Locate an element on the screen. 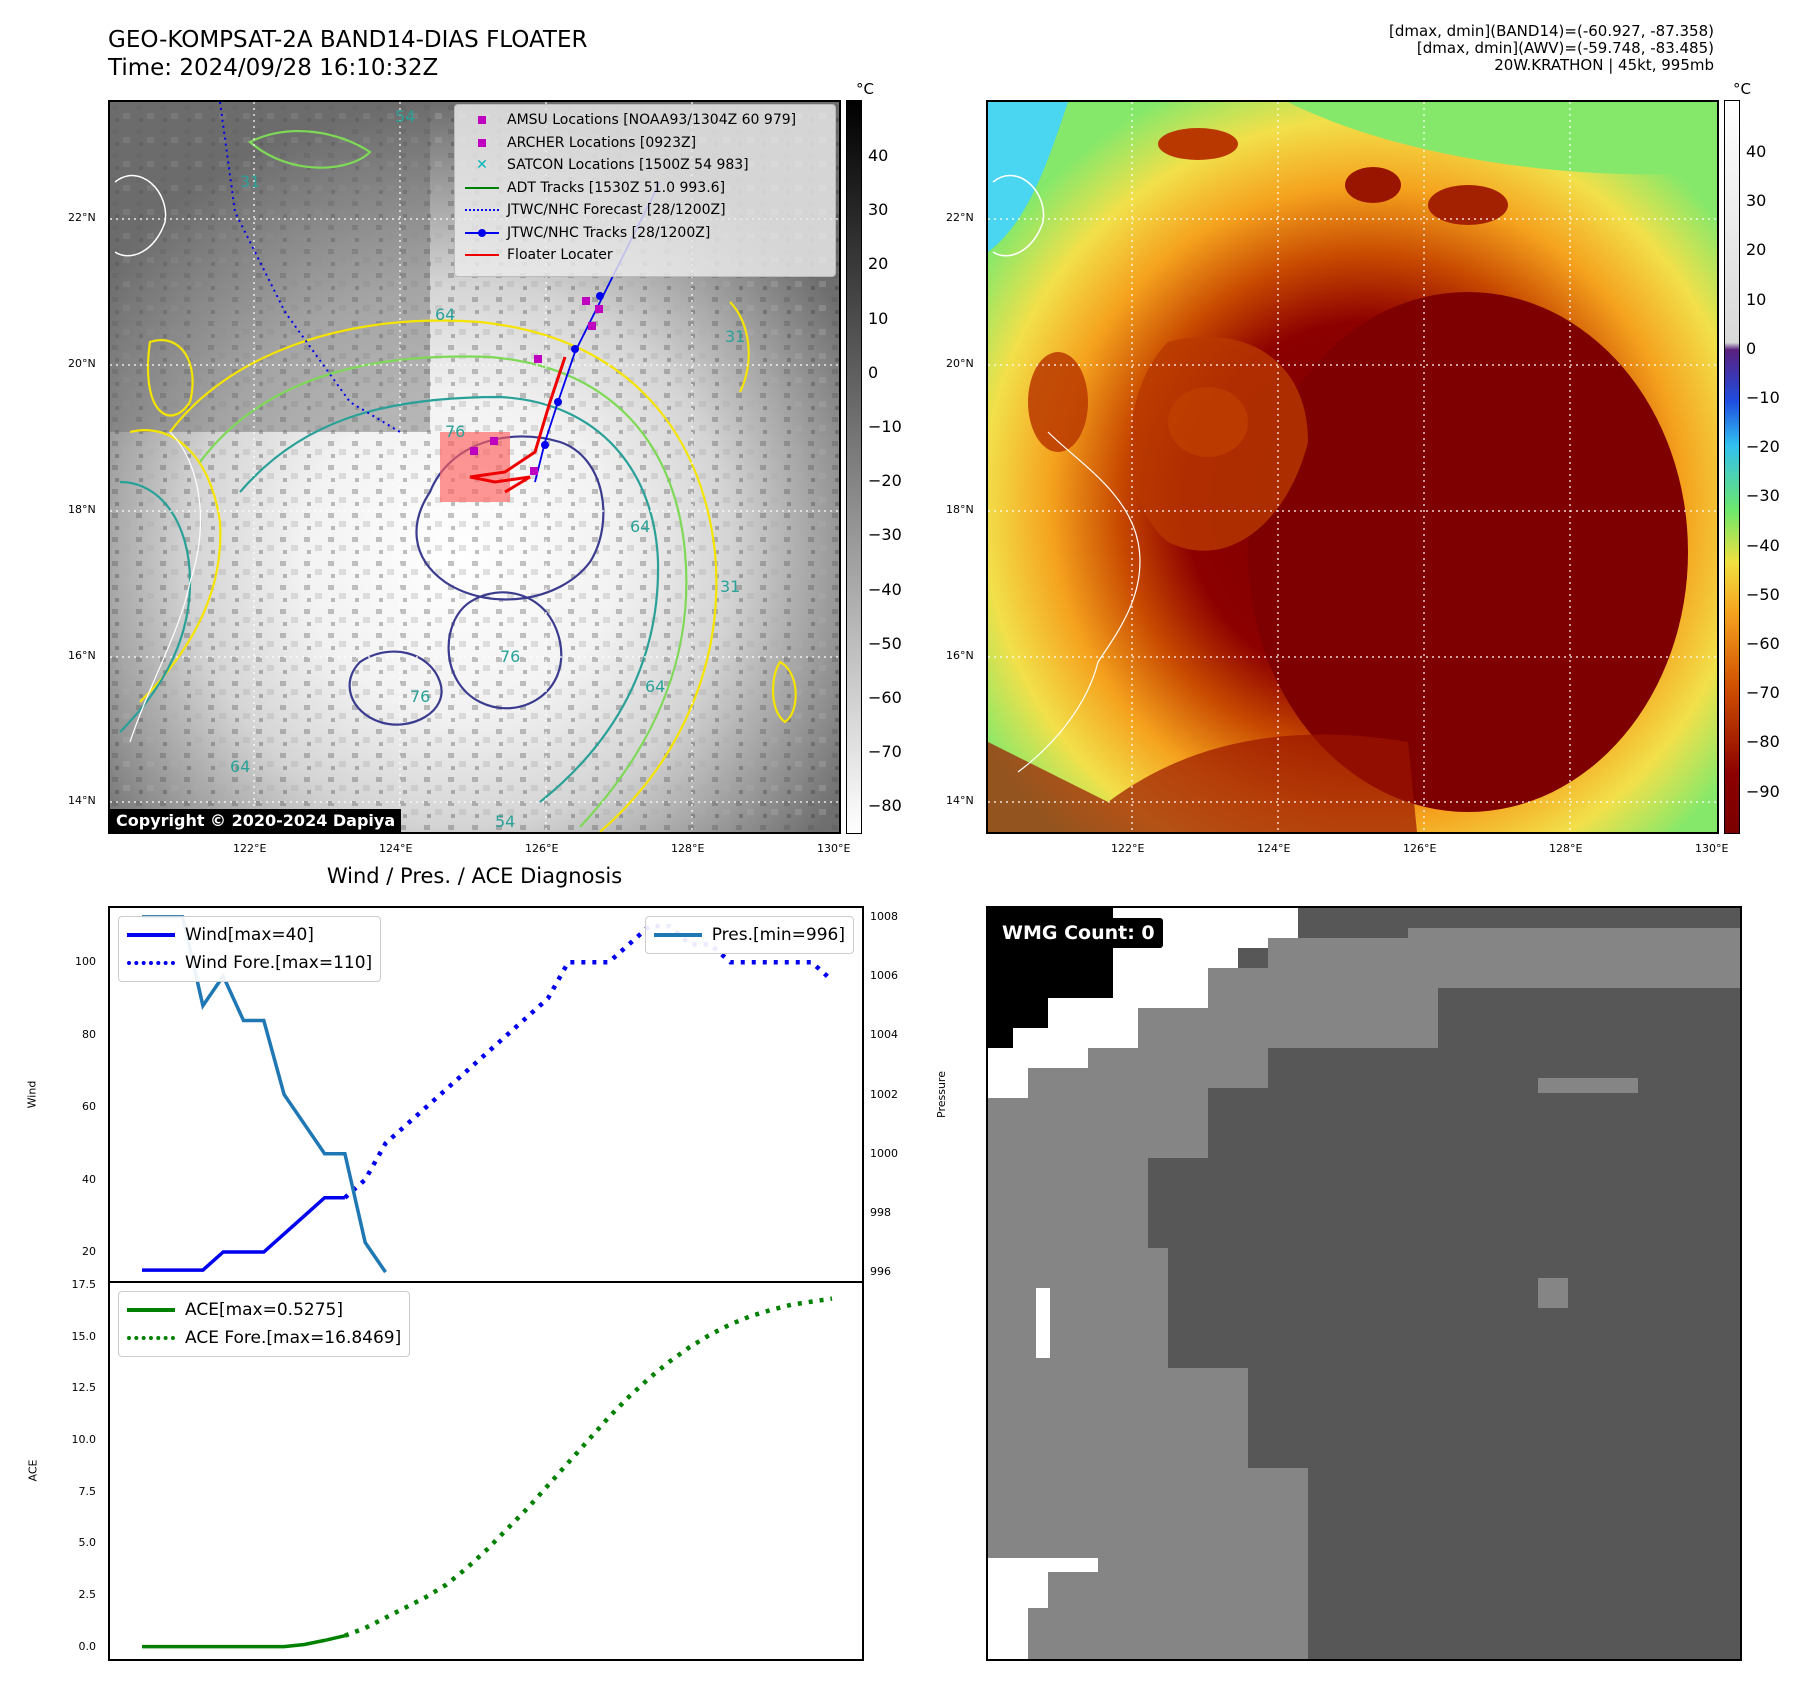 The height and width of the screenshot is (1690, 1801). square-marker-icon is located at coordinates (482, 120).